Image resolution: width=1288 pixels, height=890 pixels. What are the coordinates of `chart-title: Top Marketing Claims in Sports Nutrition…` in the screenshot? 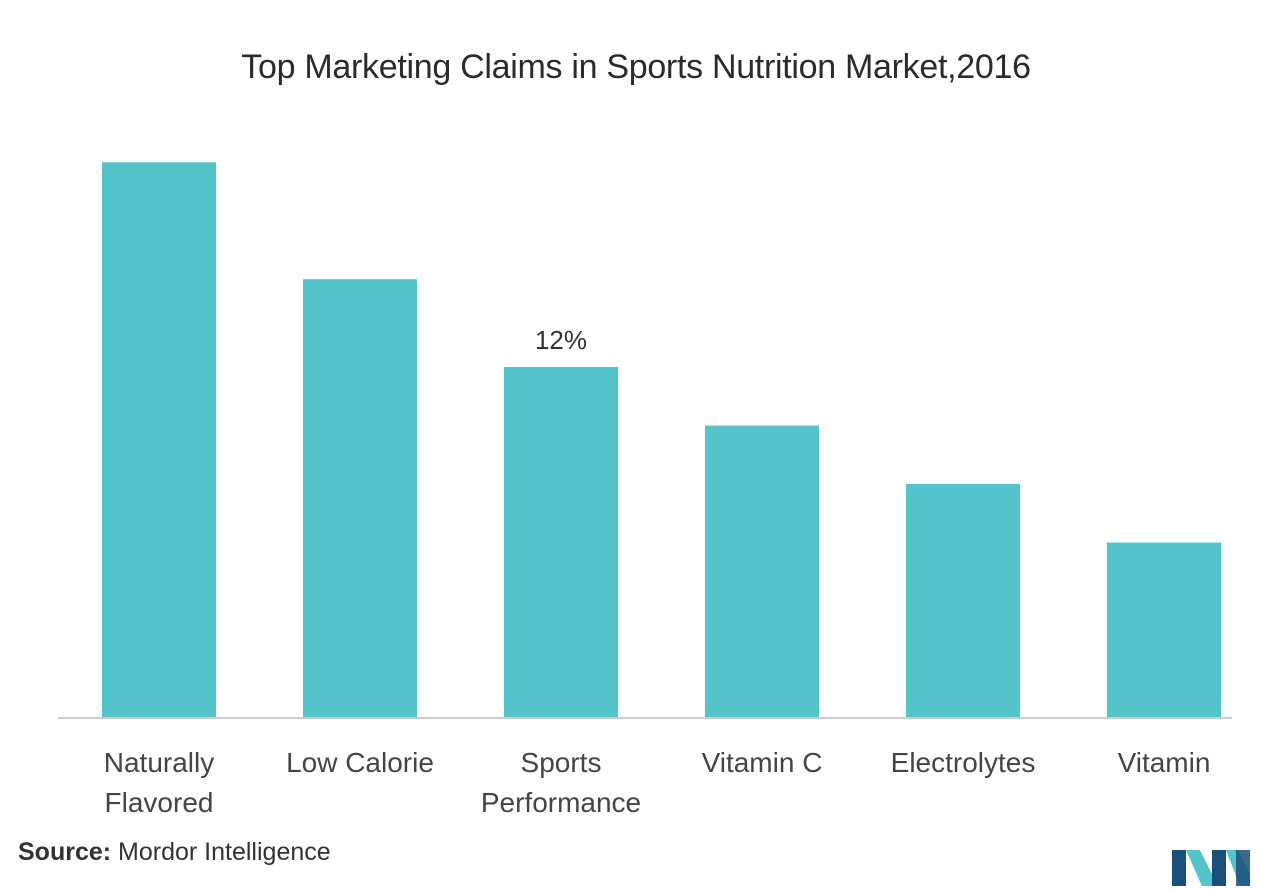 It's located at (636, 67).